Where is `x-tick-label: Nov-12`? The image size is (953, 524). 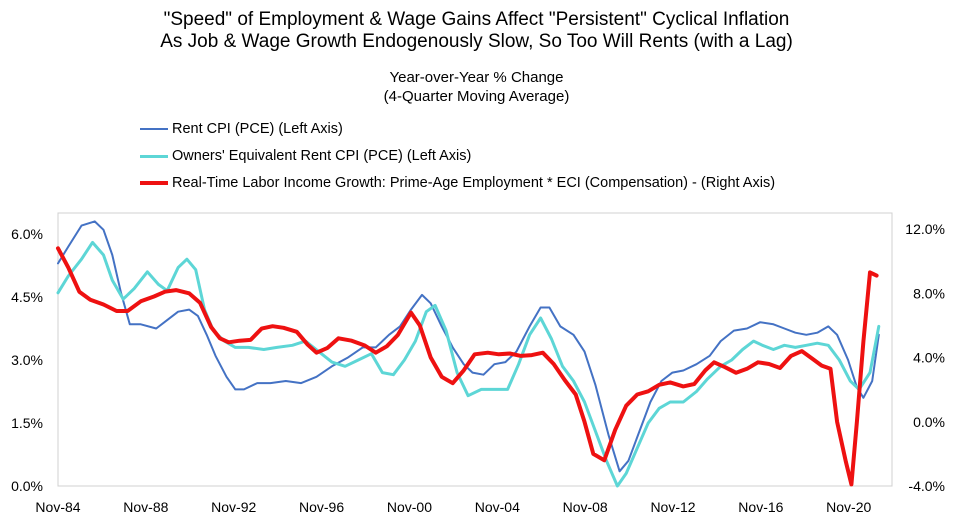 x-tick-label: Nov-12 is located at coordinates (672, 507).